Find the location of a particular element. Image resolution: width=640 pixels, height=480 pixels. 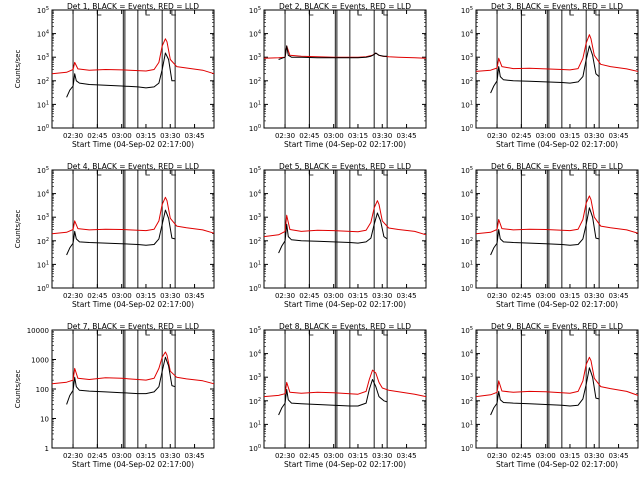

panel-title: Det 5, BLACK = Events, RED = LLD is located at coordinates (345, 166).